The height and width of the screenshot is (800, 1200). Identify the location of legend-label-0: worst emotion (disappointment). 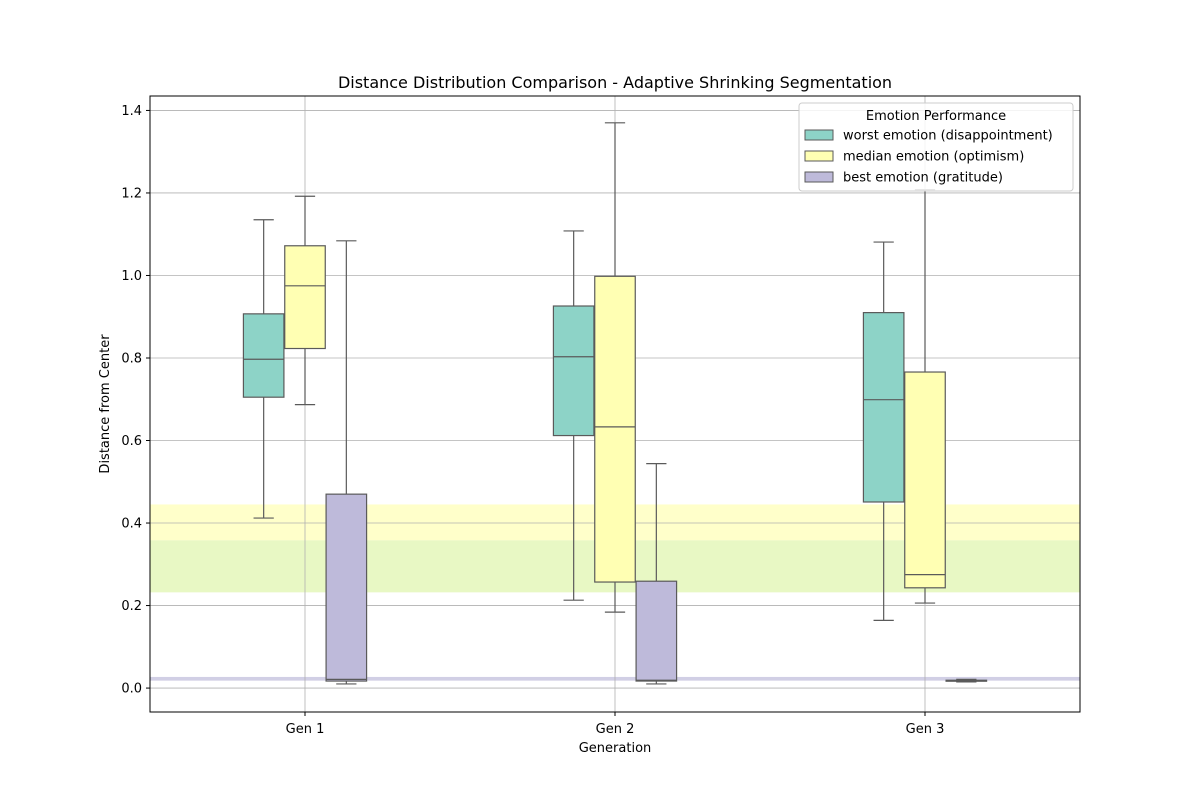
(948, 136).